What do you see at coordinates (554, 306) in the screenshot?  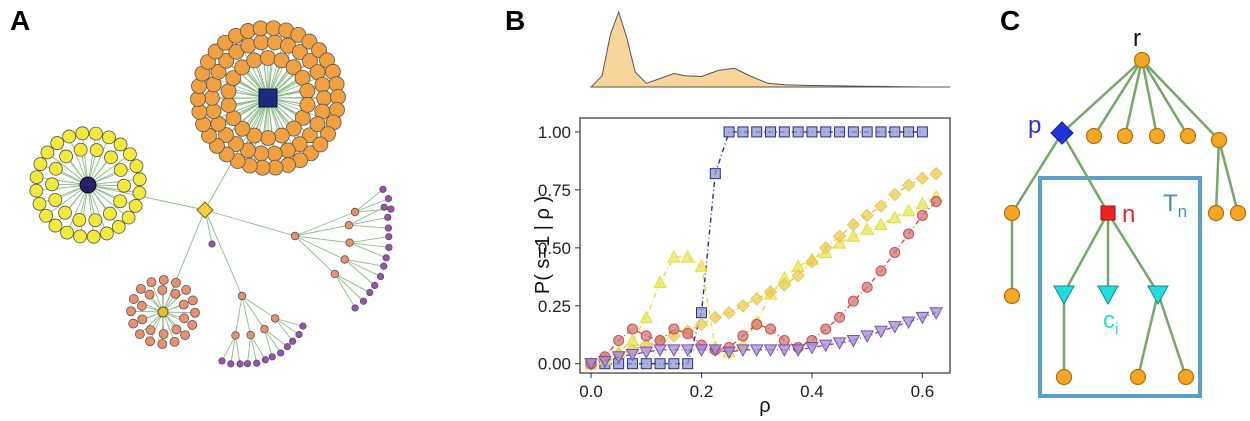 I see `y-tick-label: 0.25` at bounding box center [554, 306].